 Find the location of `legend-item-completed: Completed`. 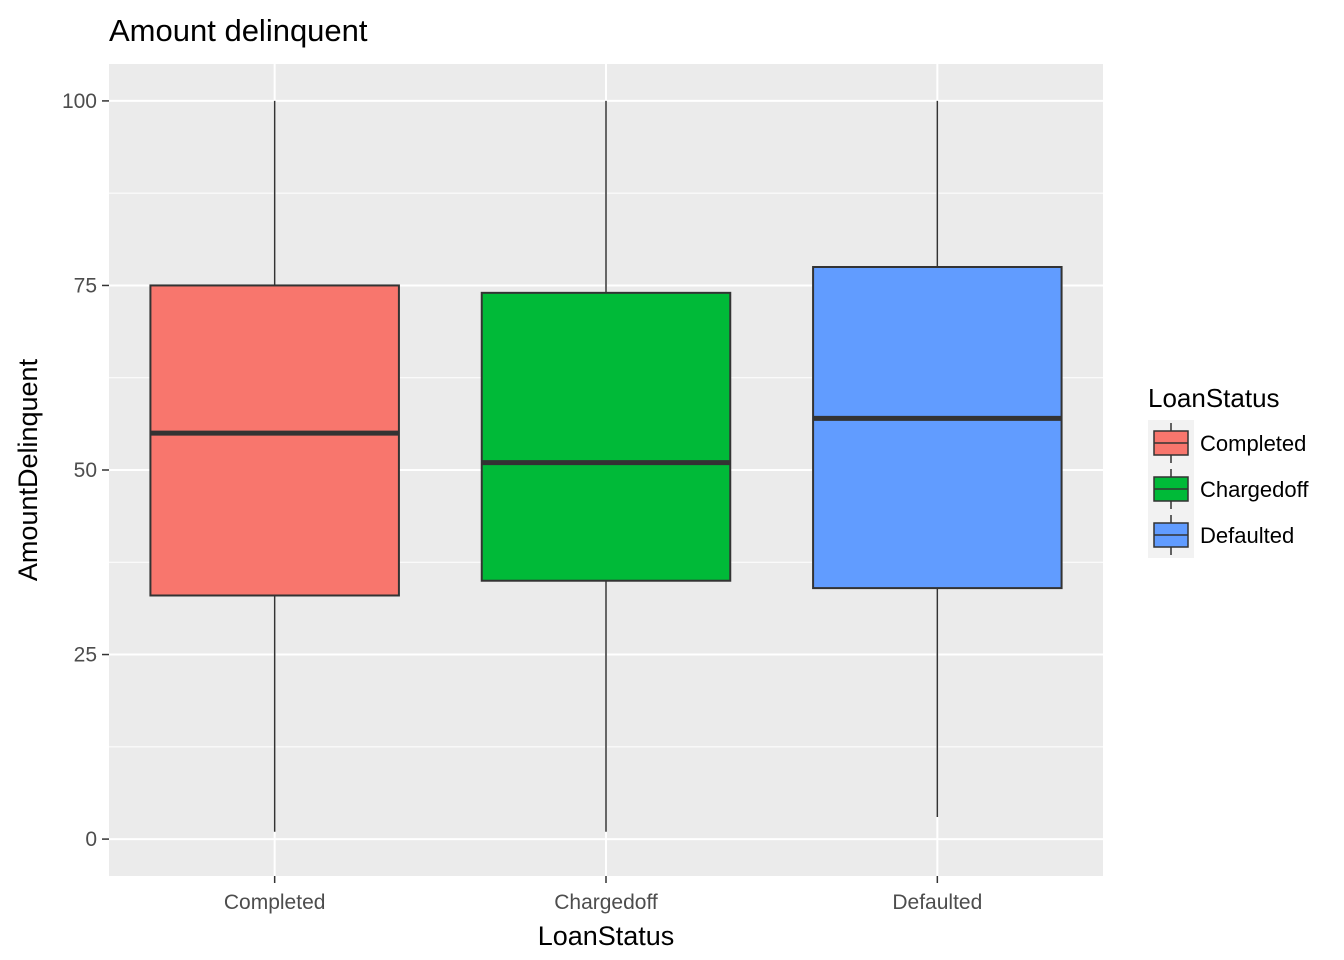

legend-item-completed: Completed is located at coordinates (1227, 443).